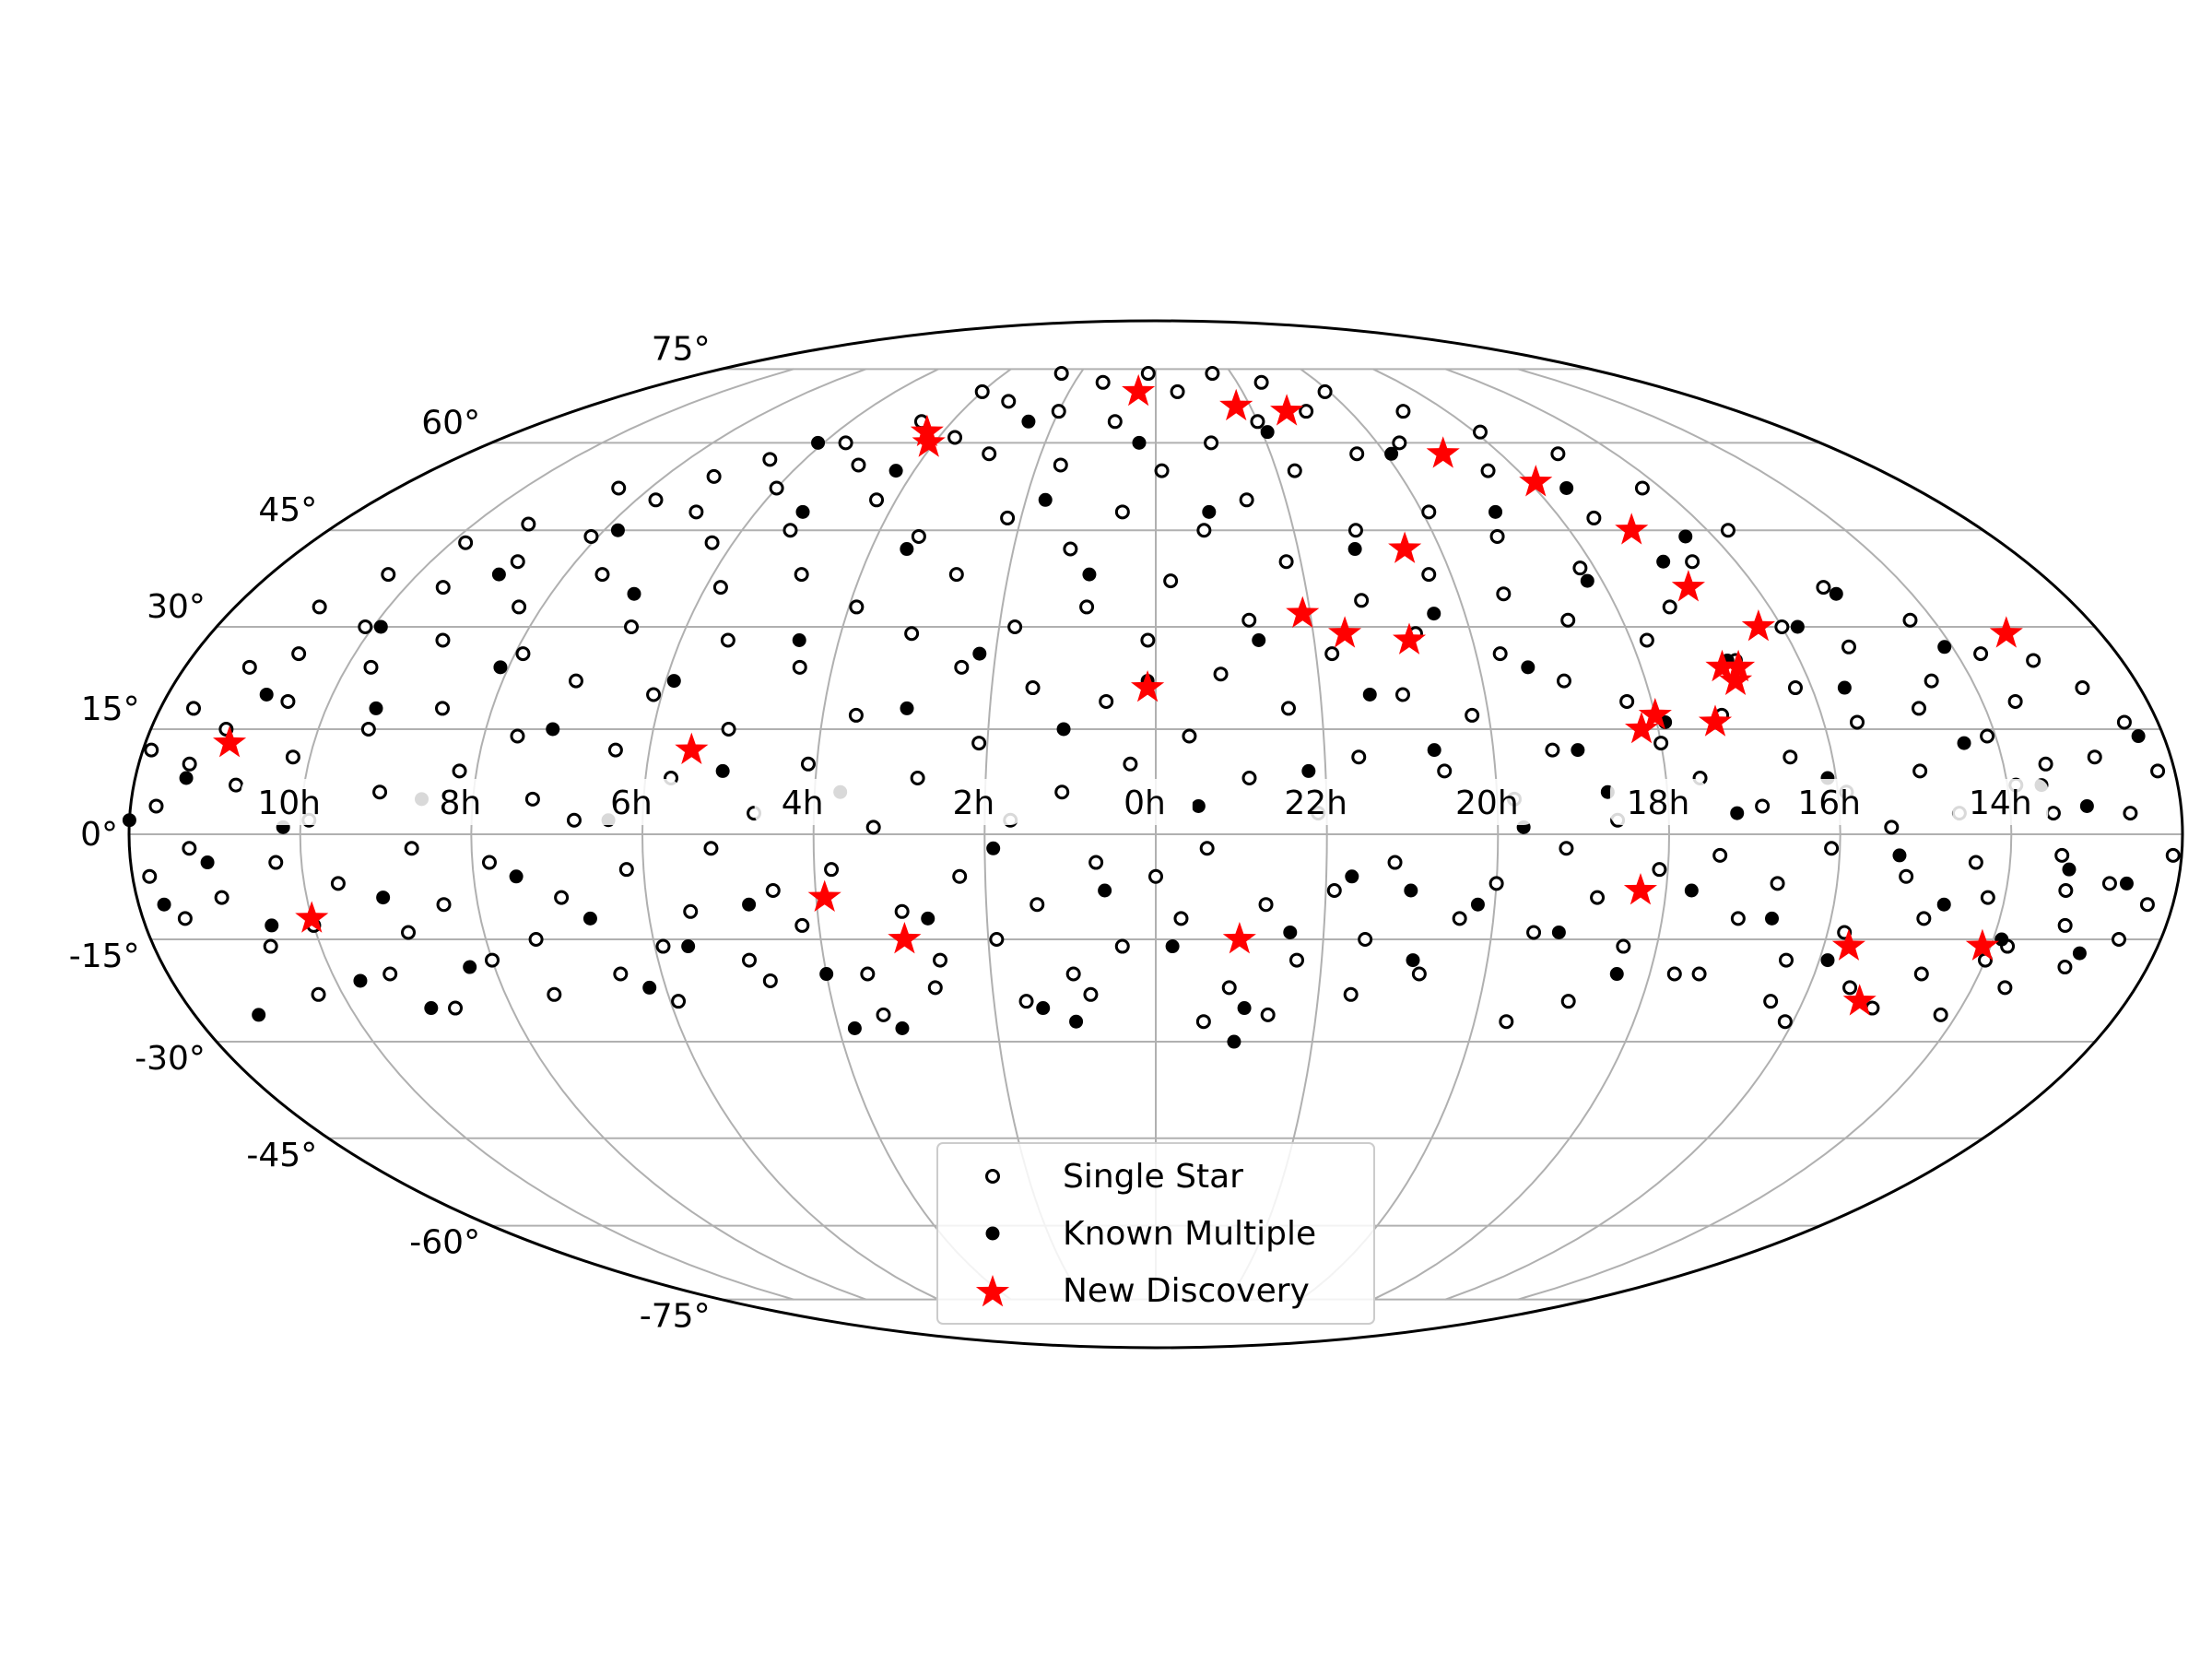  What do you see at coordinates (681, 349) in the screenshot?
I see `dec-tick-label: 75°` at bounding box center [681, 349].